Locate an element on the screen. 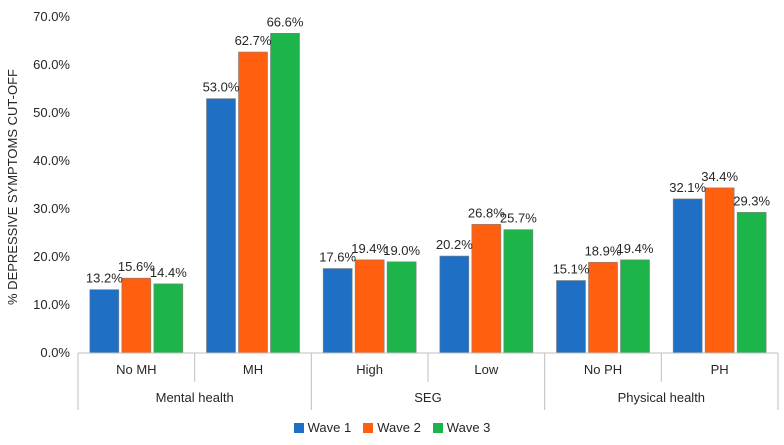 The width and height of the screenshot is (784, 445). data-label: 17.6% is located at coordinates (337, 257).